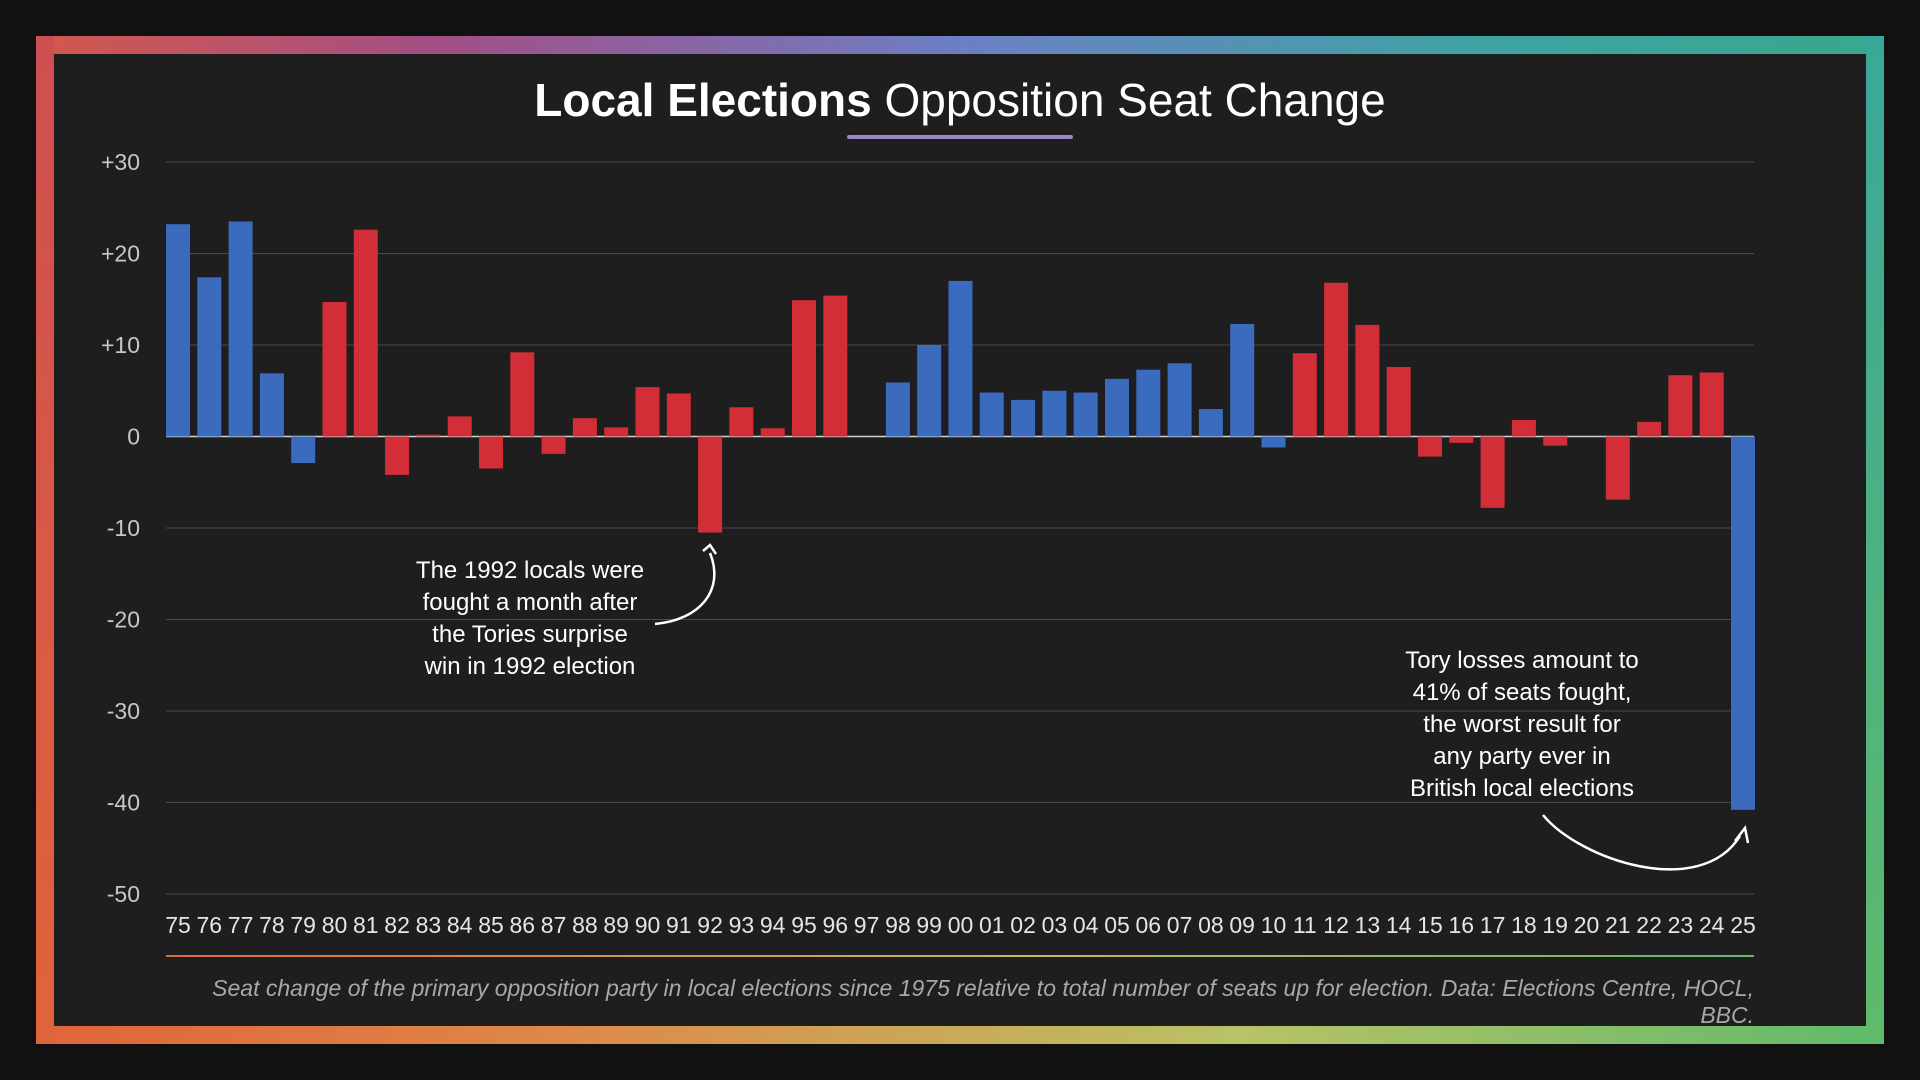  What do you see at coordinates (1524, 925) in the screenshot?
I see `x-tick-label: 18` at bounding box center [1524, 925].